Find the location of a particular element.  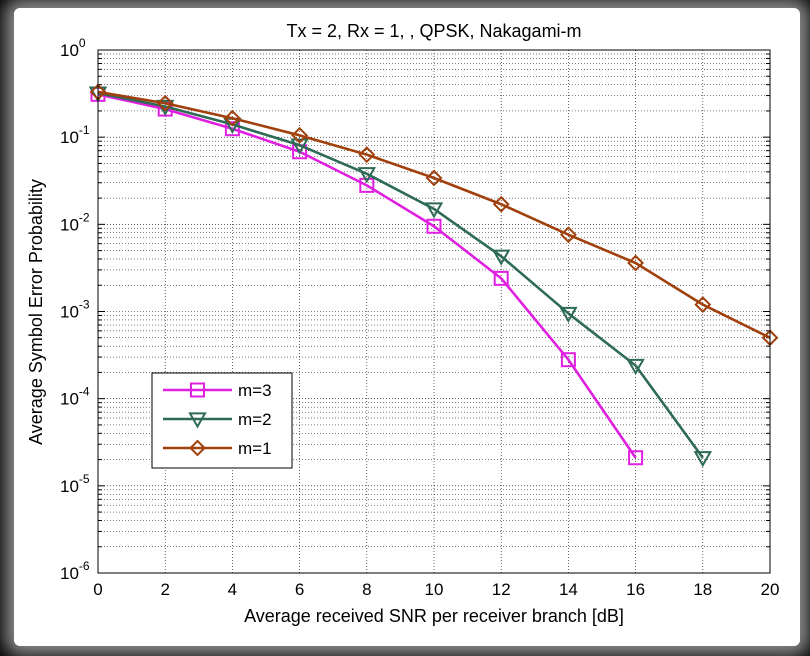

x-tick-label: 2 is located at coordinates (164, 589).